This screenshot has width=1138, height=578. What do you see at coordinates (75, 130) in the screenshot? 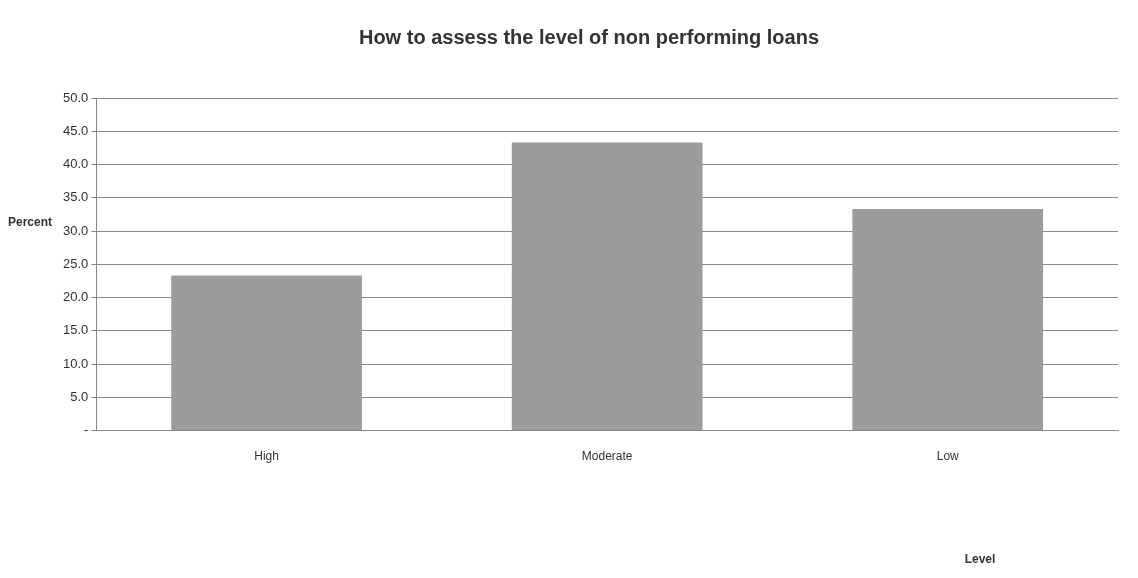
I see `y-tick-label: 45.0` at bounding box center [75, 130].